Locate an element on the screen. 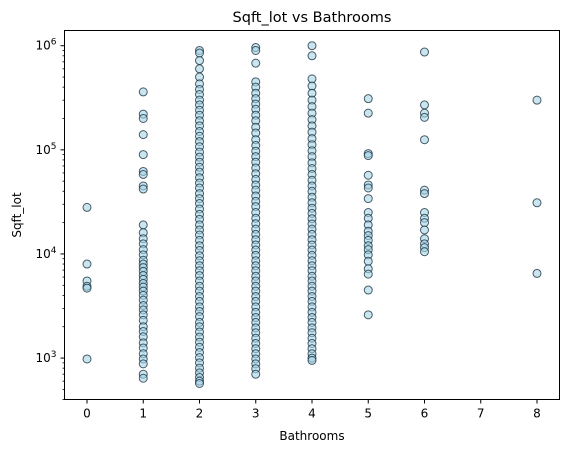  x-tick-label: 1 is located at coordinates (143, 414).